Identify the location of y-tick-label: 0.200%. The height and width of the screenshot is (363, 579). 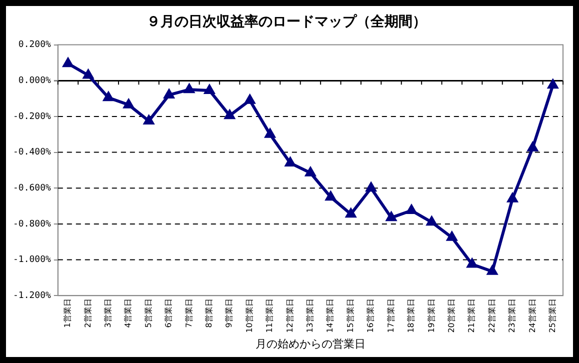
(35, 45).